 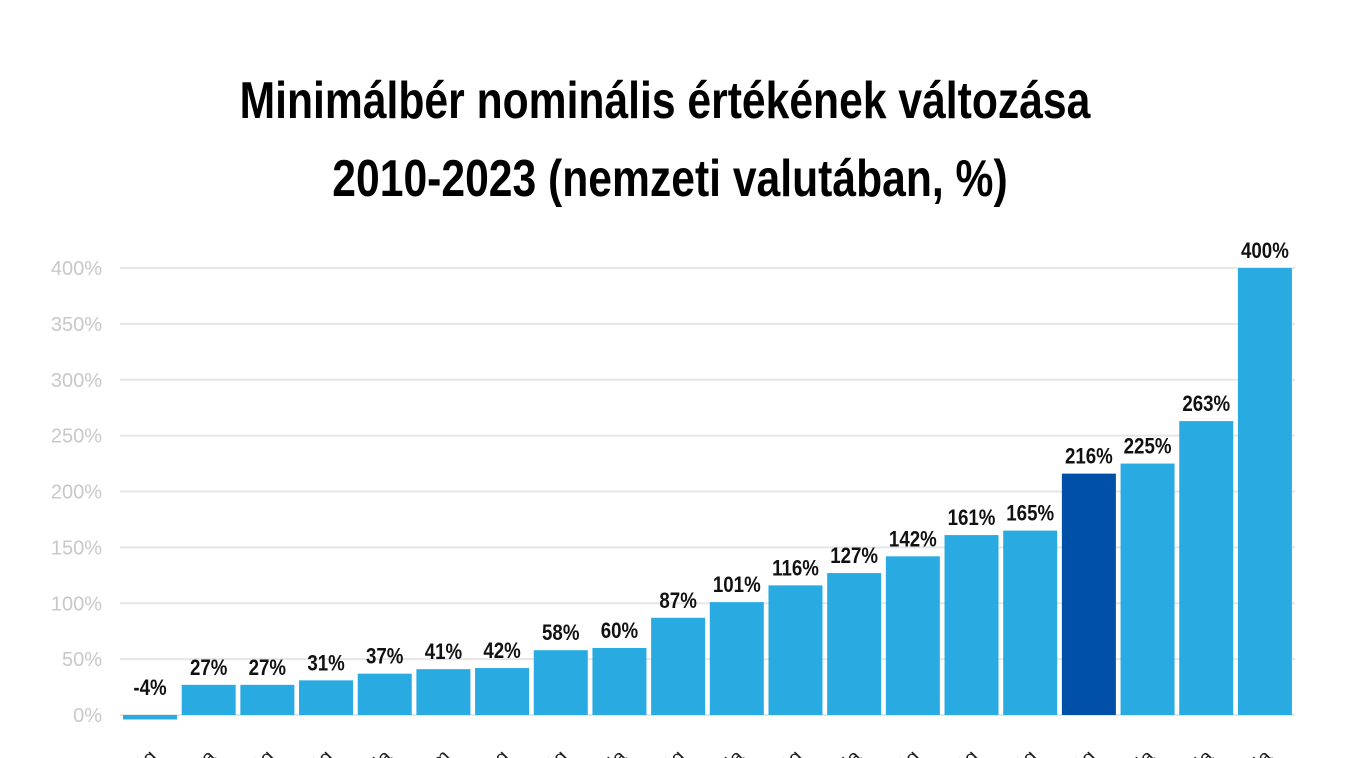 What do you see at coordinates (972, 519) in the screenshot?
I see `data-label: 161%` at bounding box center [972, 519].